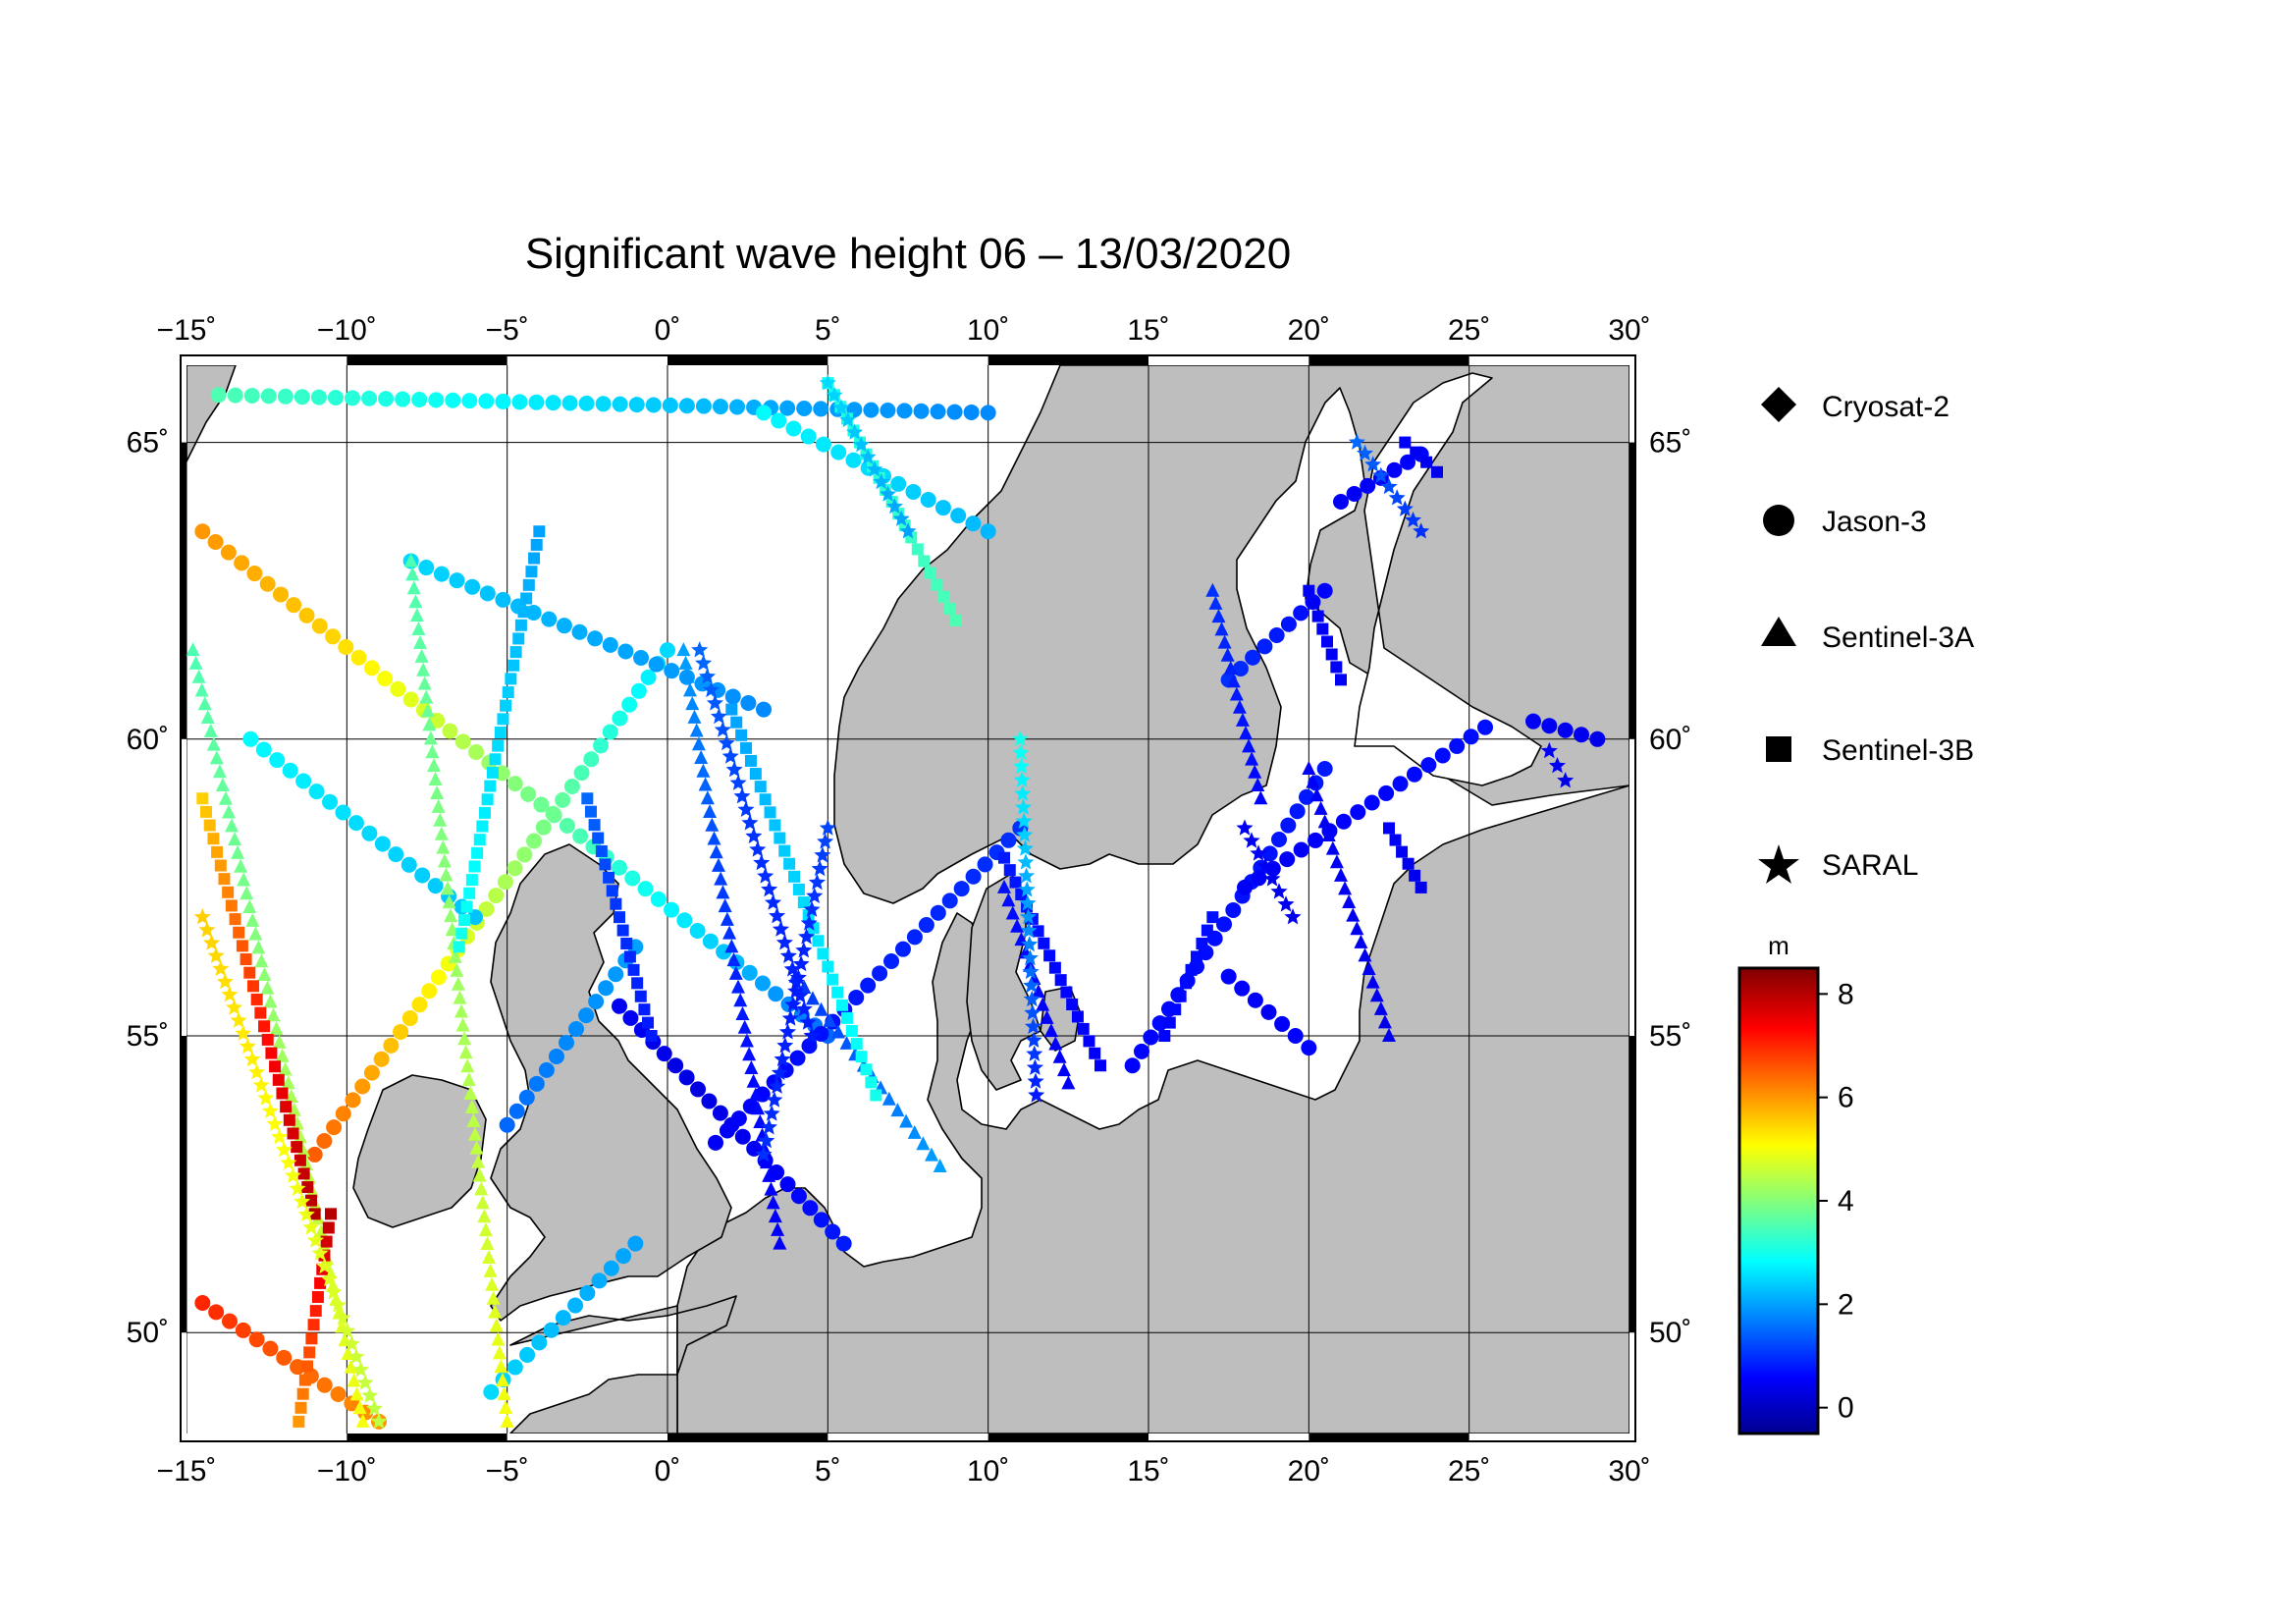 The image size is (2296, 1623). I want to click on longitude-tick-label: −5˚, so click(507, 1471).